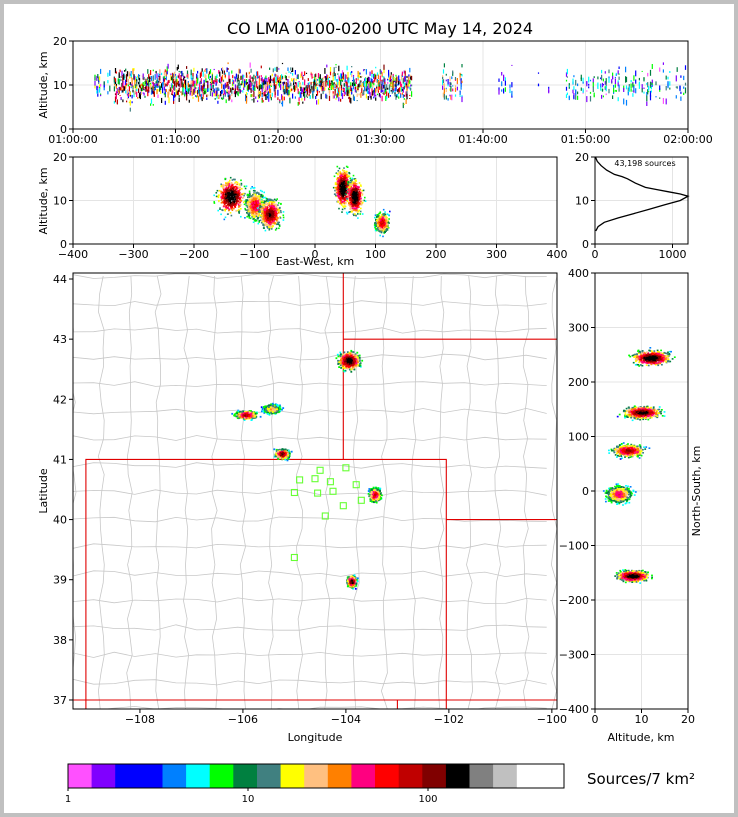  I want to click on time-altitude-sources, so click(390, 87).